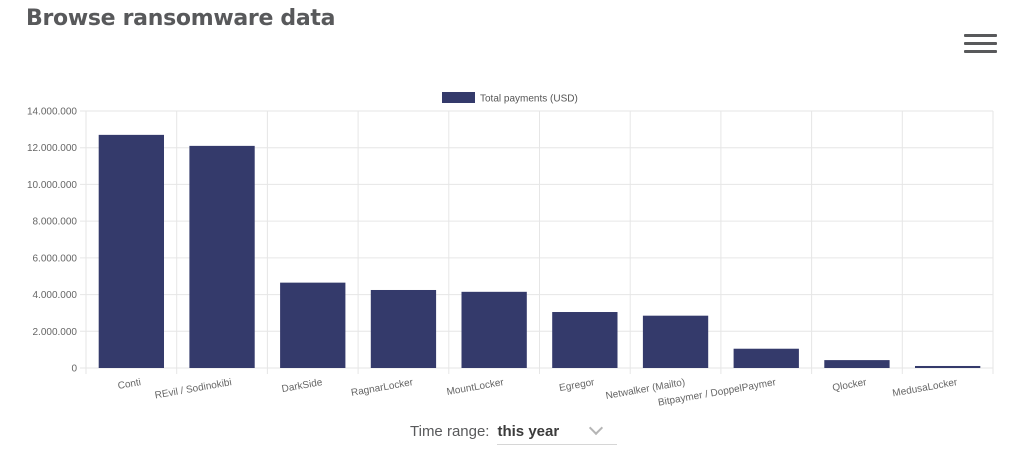 This screenshot has height=453, width=1024. I want to click on x-tick-label: RagnarLocker, so click(382, 388).